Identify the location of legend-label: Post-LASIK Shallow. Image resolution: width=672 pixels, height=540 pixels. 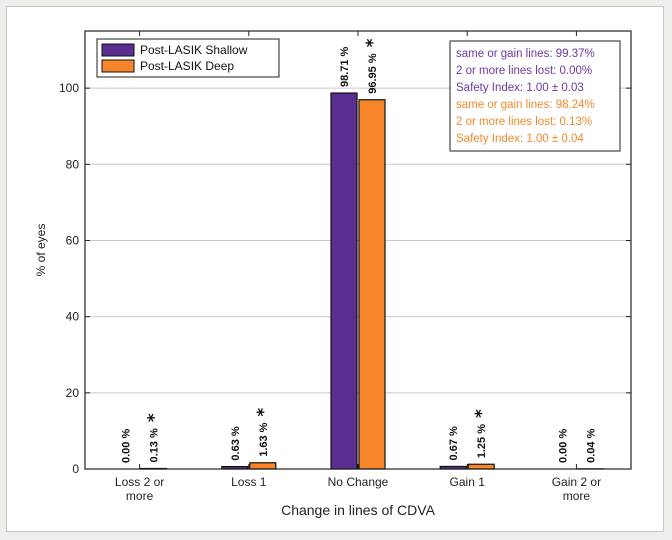
(194, 50).